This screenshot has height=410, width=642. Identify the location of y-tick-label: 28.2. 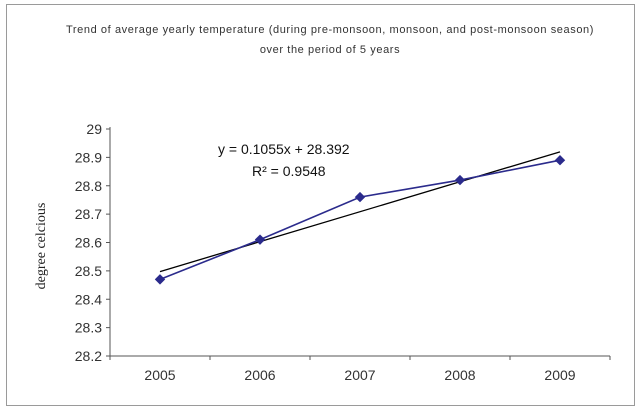
(88, 356).